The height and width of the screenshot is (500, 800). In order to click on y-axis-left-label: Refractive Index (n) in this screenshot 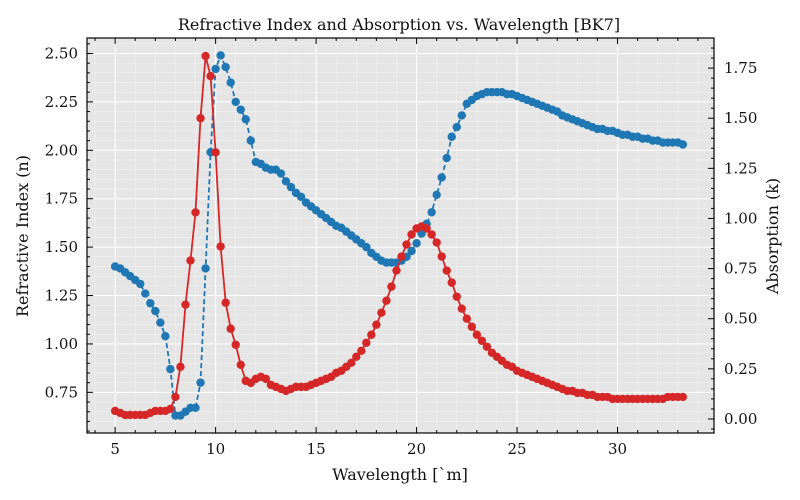, I will do `click(22, 236)`.